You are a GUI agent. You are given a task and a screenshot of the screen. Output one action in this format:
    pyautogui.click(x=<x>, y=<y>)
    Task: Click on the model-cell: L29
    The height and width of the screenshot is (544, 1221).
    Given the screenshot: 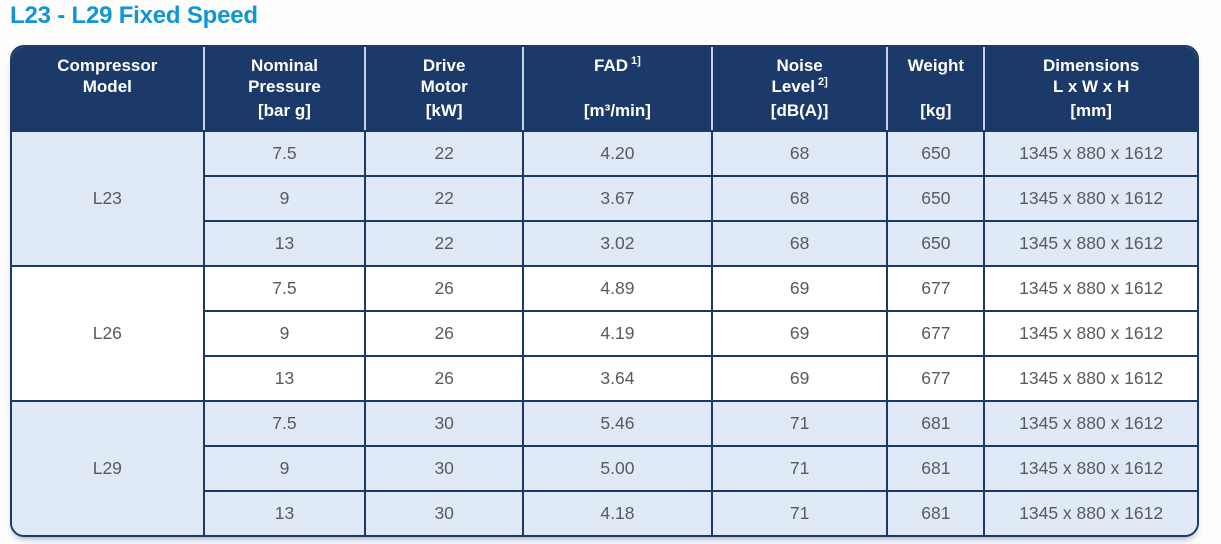 What is the action you would take?
    pyautogui.click(x=108, y=467)
    